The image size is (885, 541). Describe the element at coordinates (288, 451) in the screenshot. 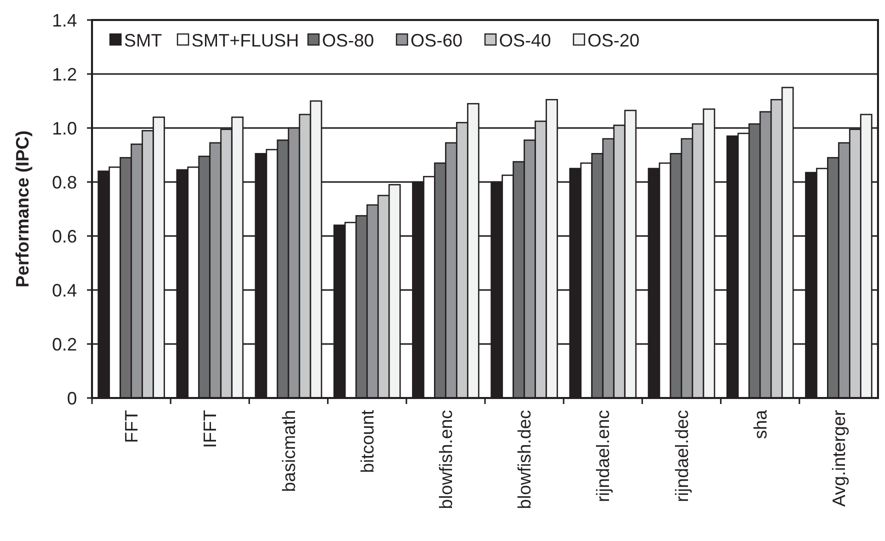

I see `x-tick-label: basicmath` at that location.